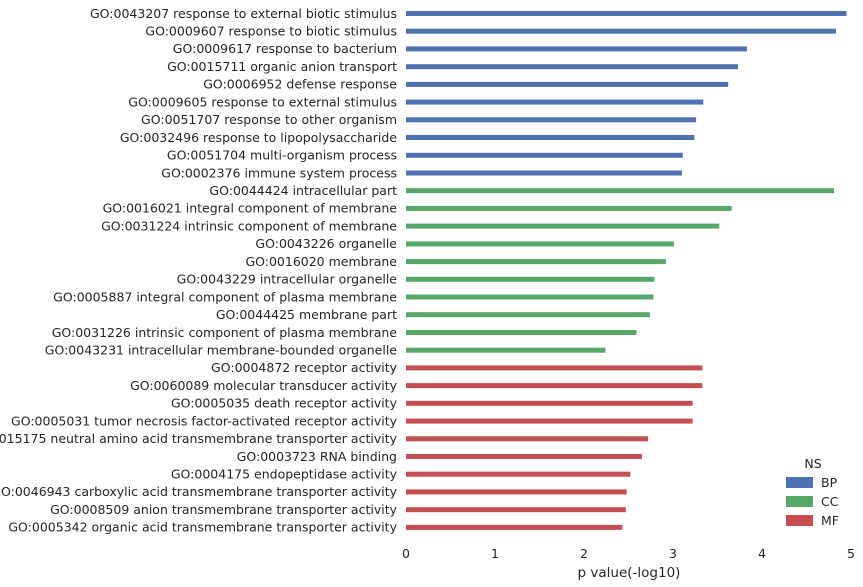 This screenshot has height=587, width=863. Describe the element at coordinates (300, 84) in the screenshot. I see `category-label: GO:0006952 defense response` at that location.